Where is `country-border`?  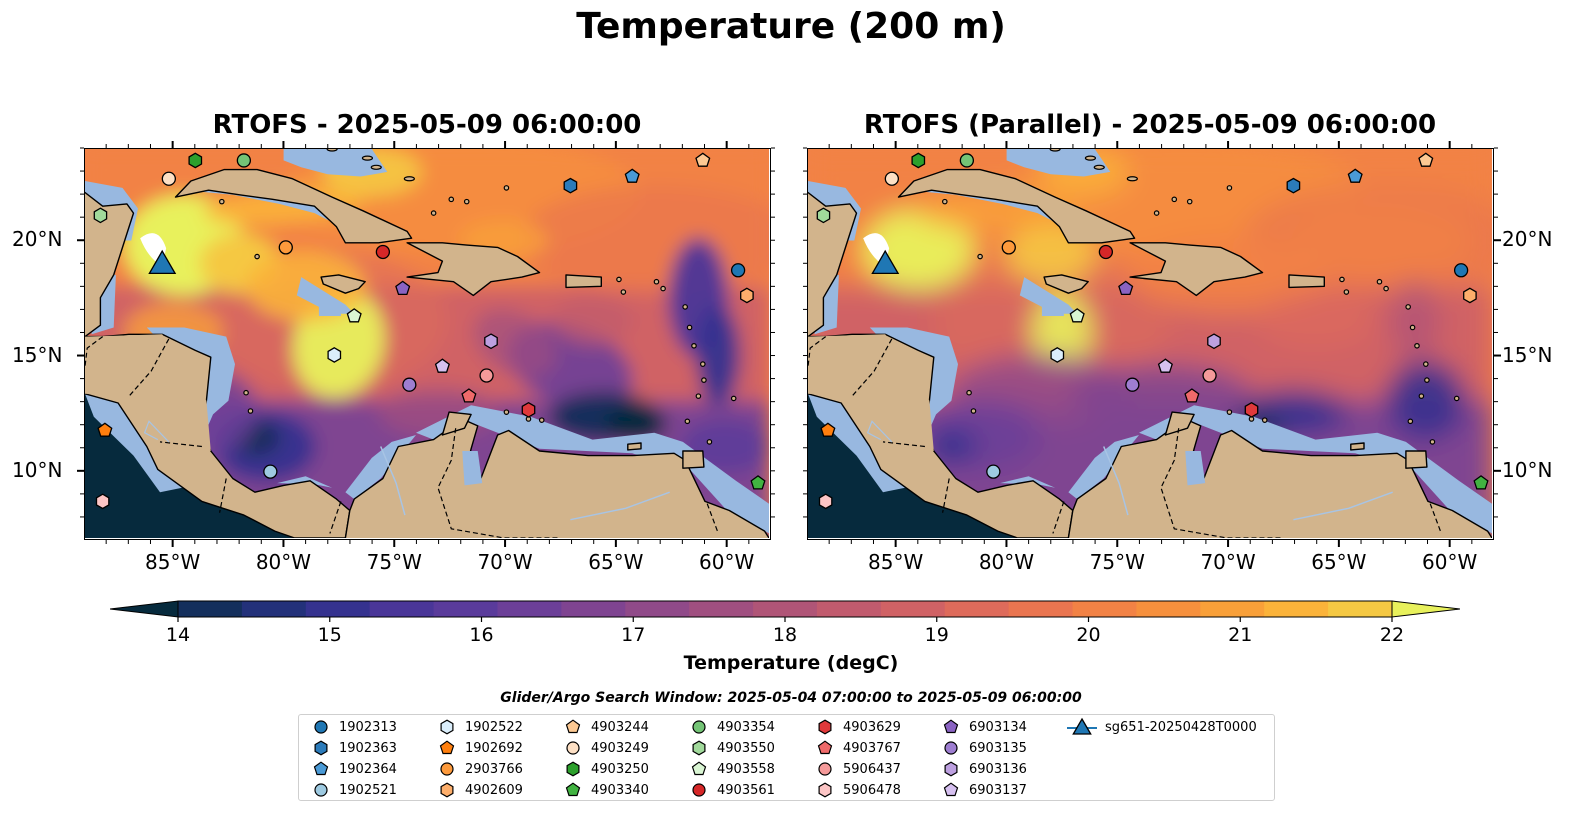 country-border is located at coordinates (712, 518).